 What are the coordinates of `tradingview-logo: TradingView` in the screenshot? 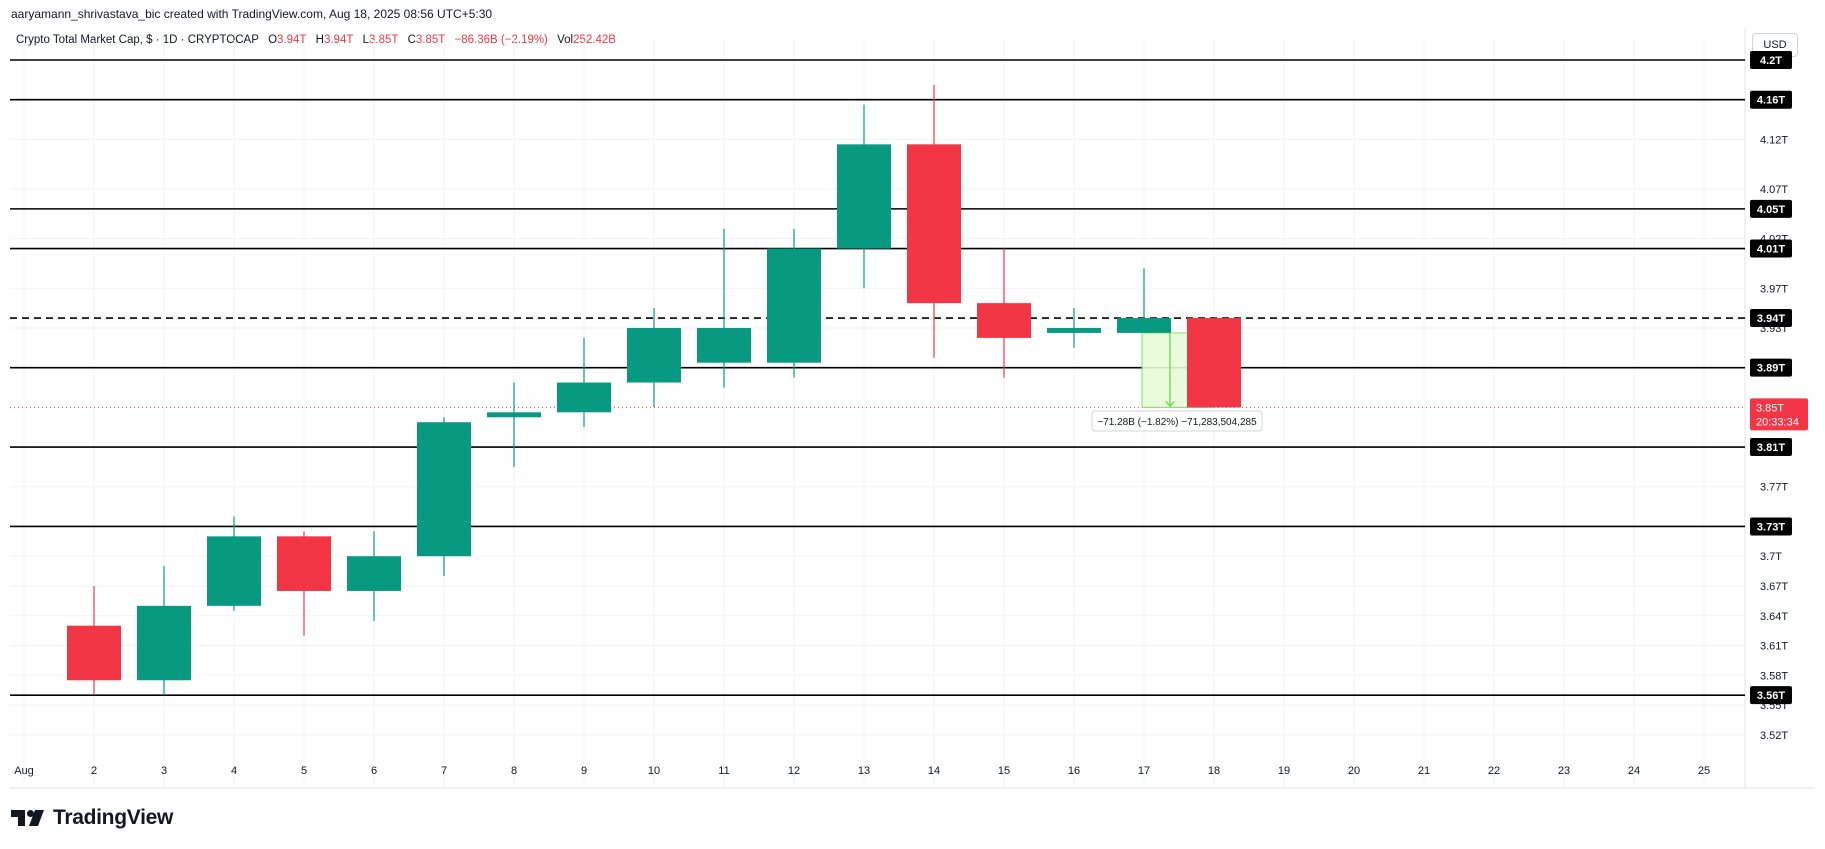 It's located at (92, 818).